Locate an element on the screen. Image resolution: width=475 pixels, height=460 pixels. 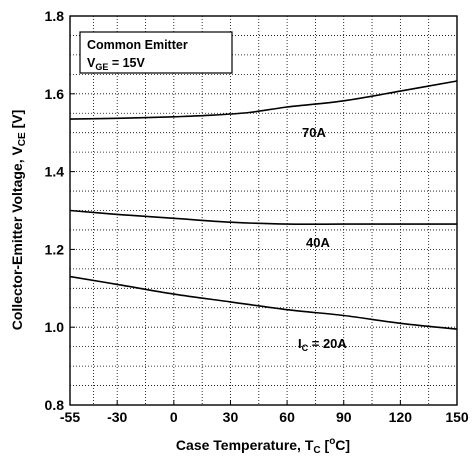
y-tick-label: 1.0 is located at coordinates (55, 327).